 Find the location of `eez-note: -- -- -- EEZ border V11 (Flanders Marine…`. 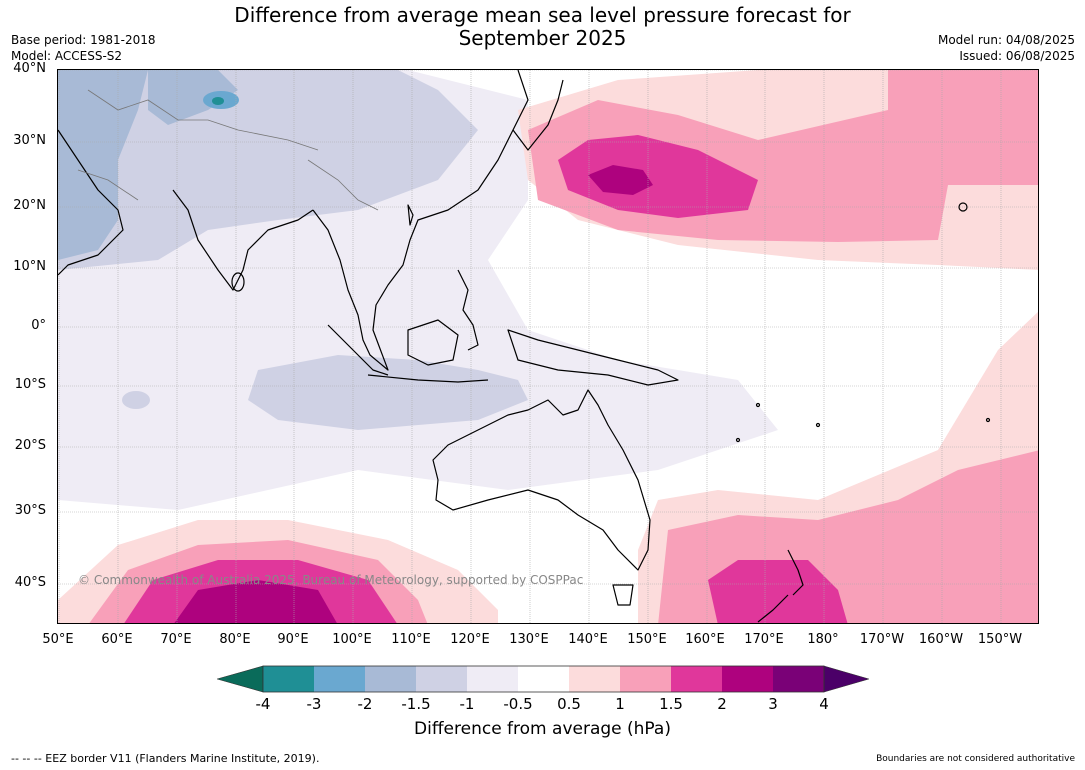

eez-note: -- -- -- EEZ border V11 (Flanders Marine… is located at coordinates (165, 758).